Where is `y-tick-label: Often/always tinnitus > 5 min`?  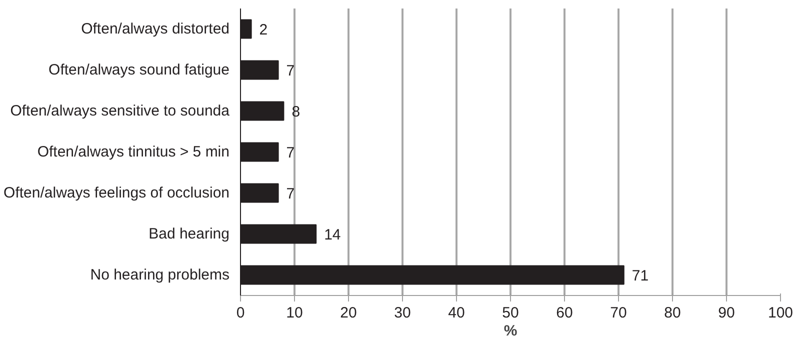 y-tick-label: Often/always tinnitus > 5 min is located at coordinates (133, 152).